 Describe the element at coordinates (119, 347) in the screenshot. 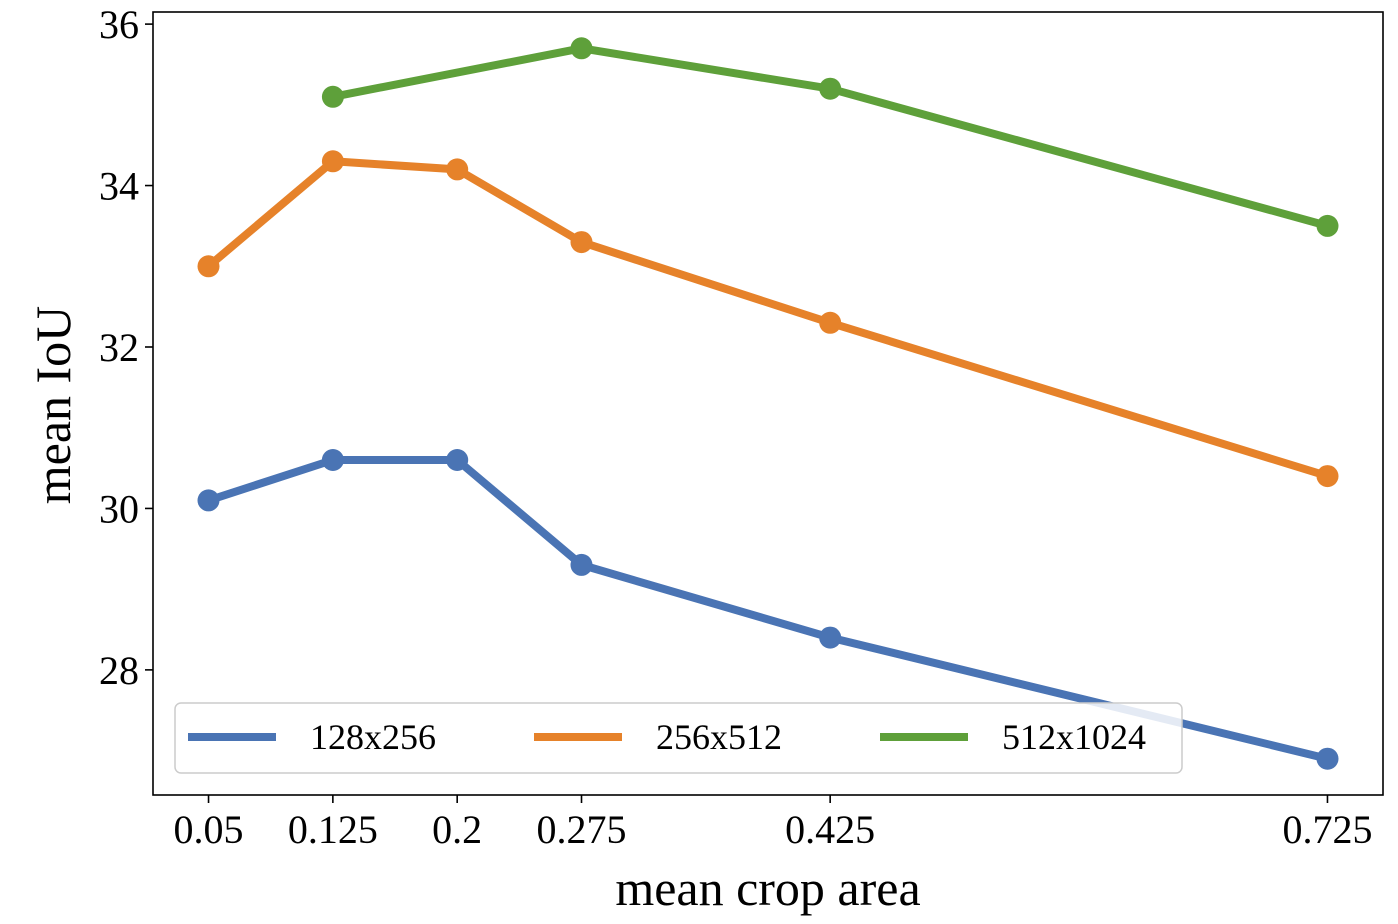

I see `y-tick-label: 32` at that location.